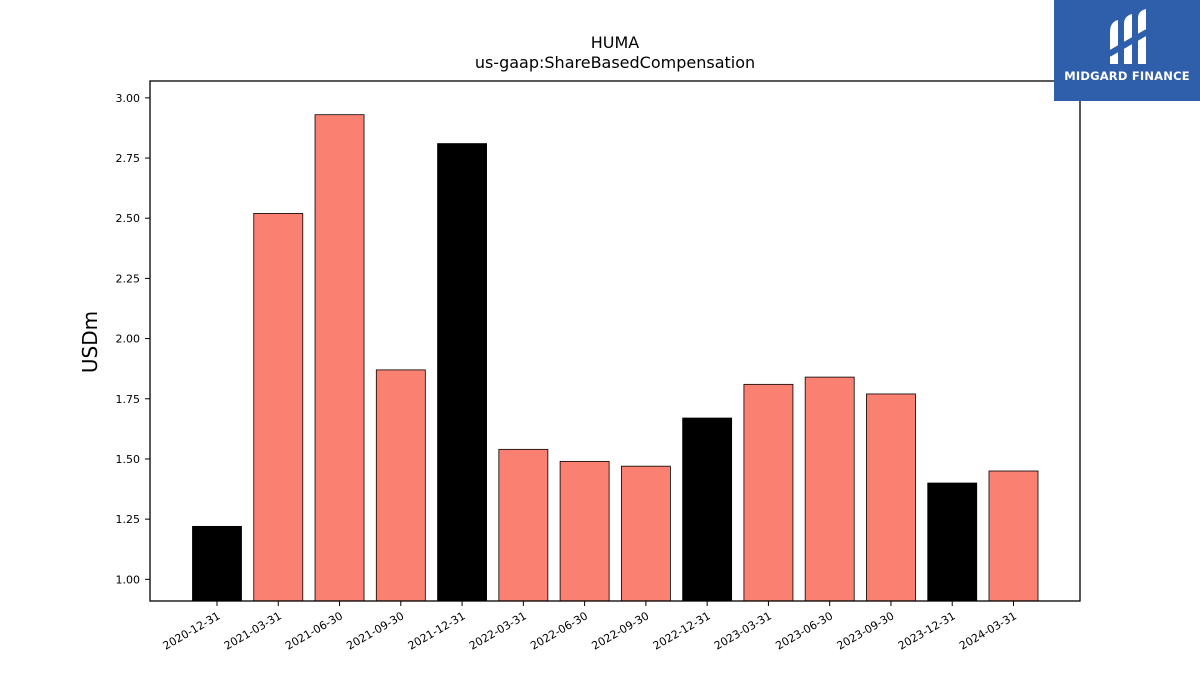 This screenshot has height=675, width=1200. I want to click on y-tick-label: 1.00, so click(128, 579).